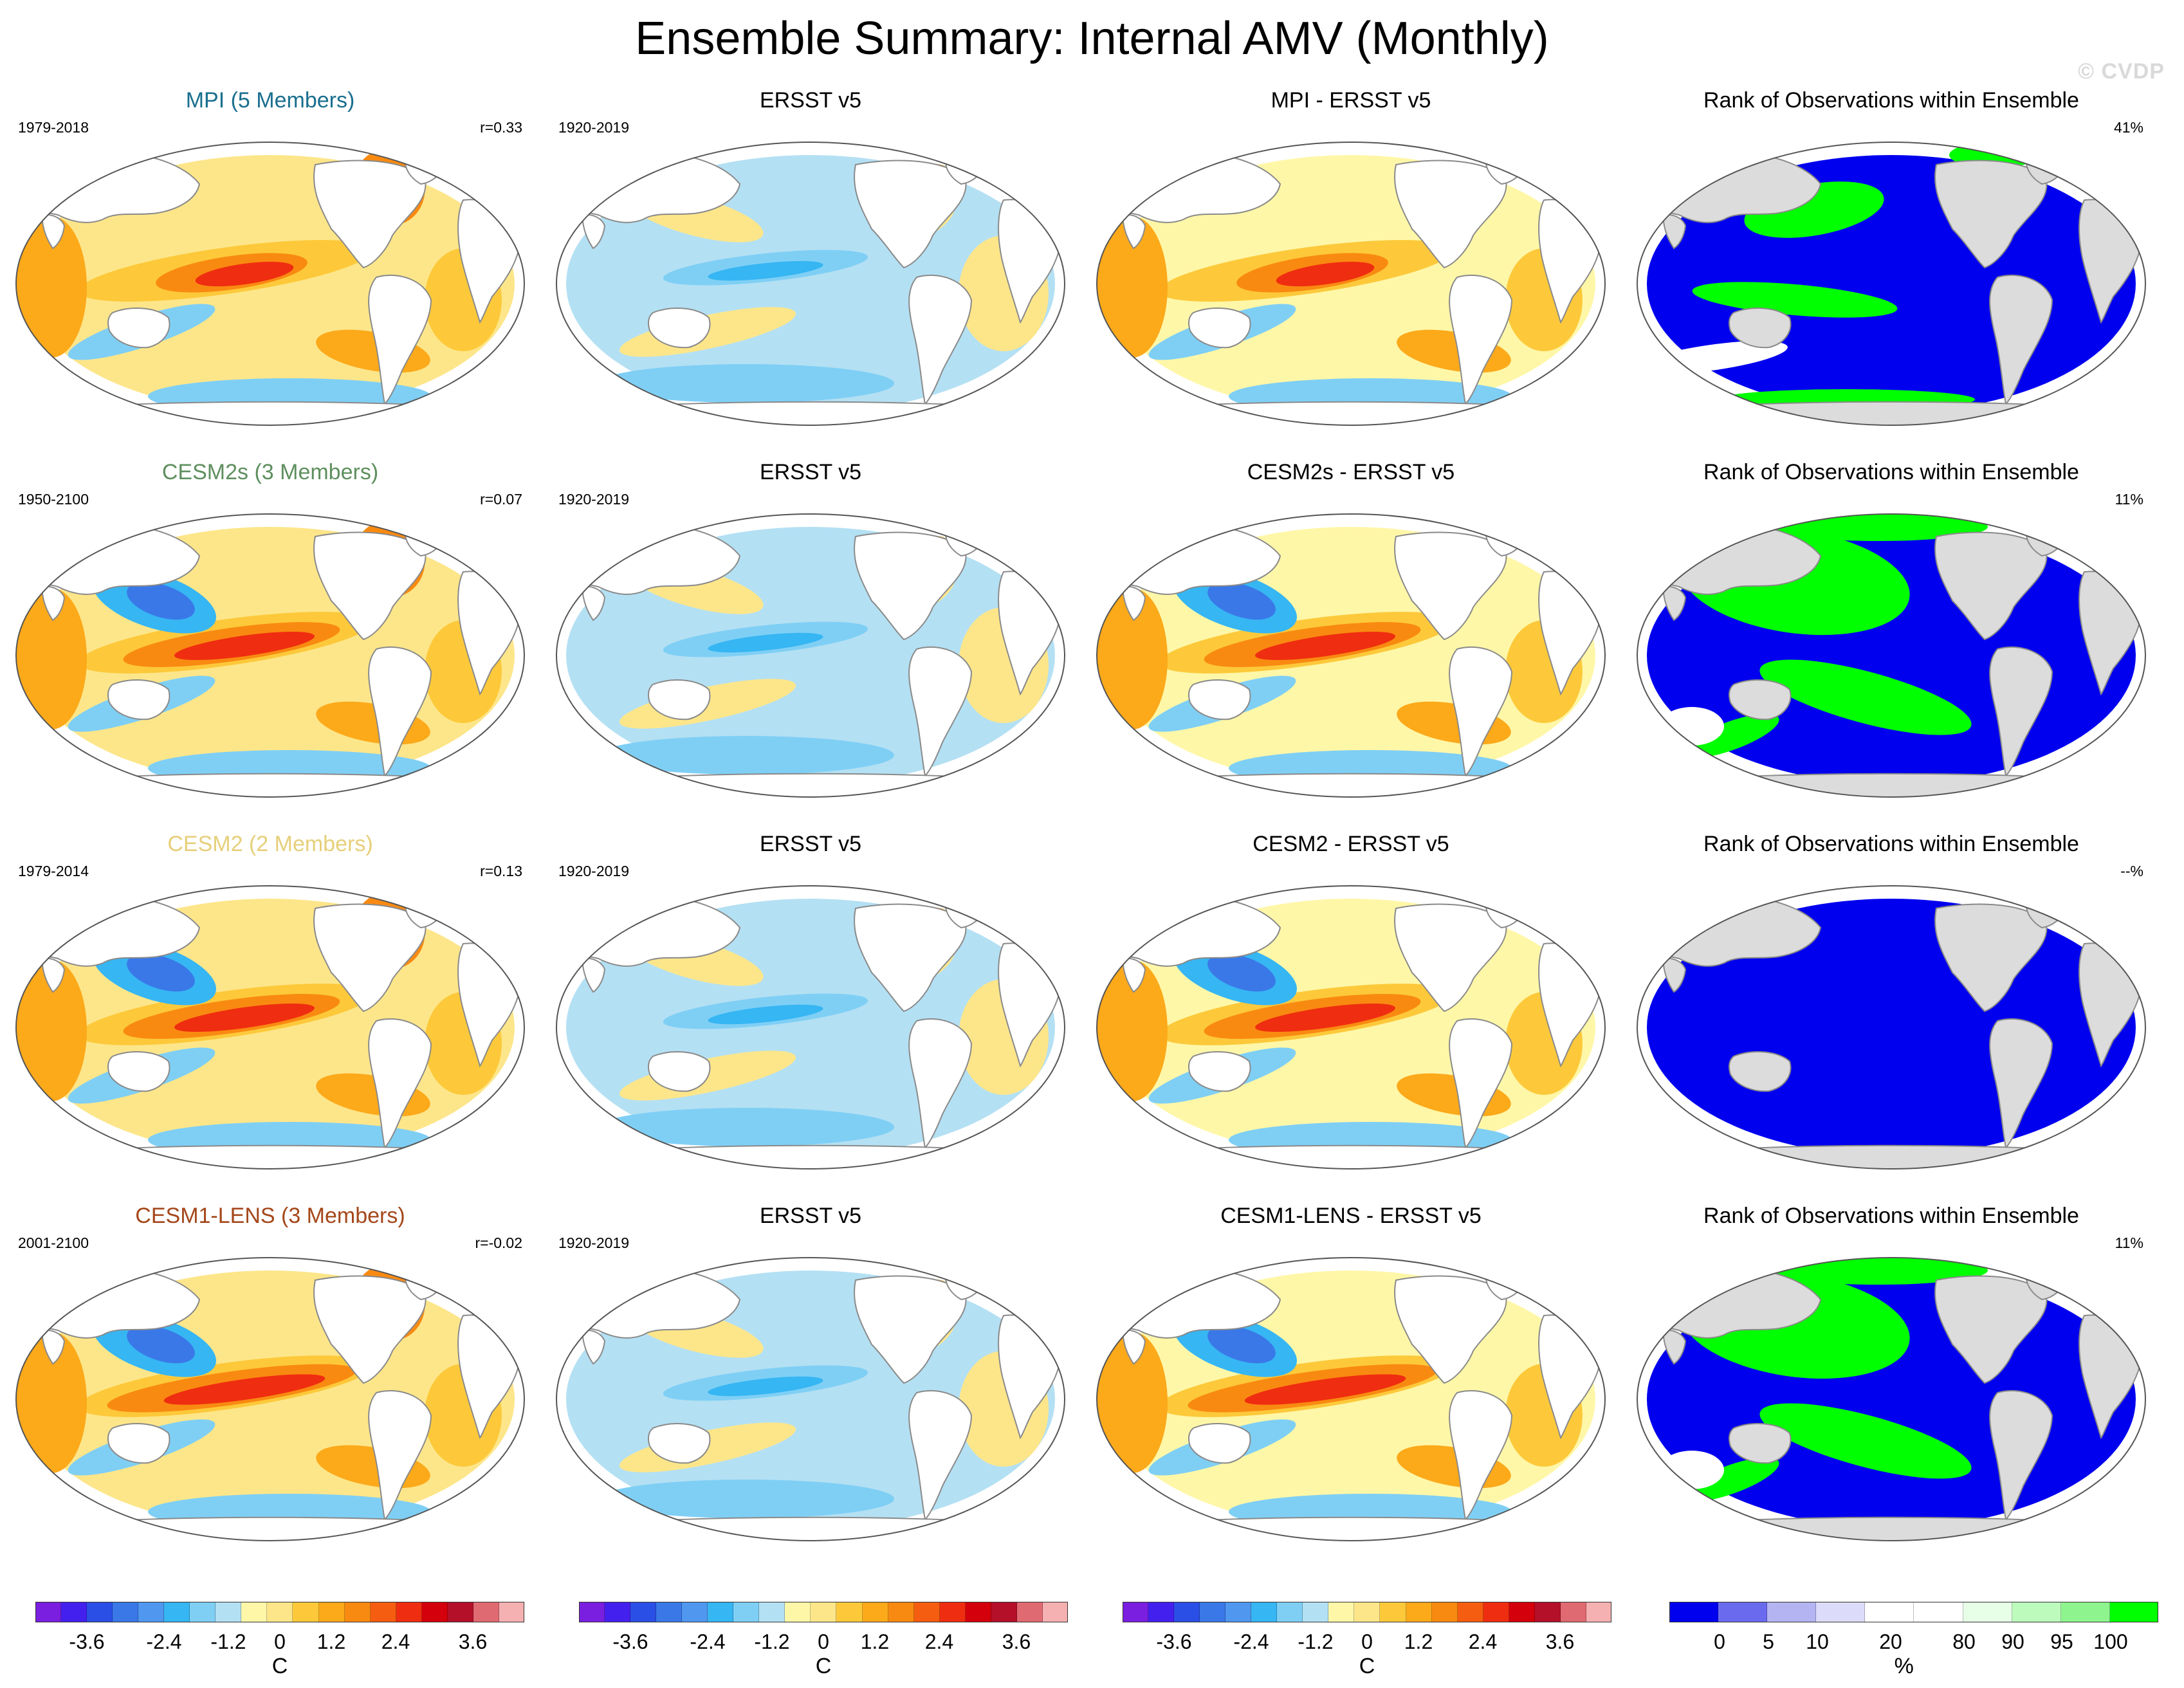 The image size is (2184, 1688). I want to click on period-label: 1920-2019, so click(593, 871).